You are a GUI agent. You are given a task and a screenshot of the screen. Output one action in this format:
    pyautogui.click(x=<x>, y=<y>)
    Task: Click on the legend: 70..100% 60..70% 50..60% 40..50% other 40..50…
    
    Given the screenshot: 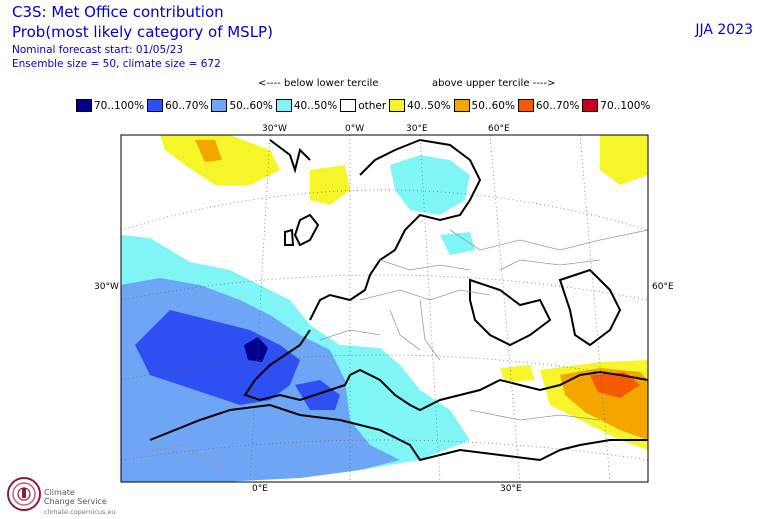 What is the action you would take?
    pyautogui.click(x=364, y=105)
    